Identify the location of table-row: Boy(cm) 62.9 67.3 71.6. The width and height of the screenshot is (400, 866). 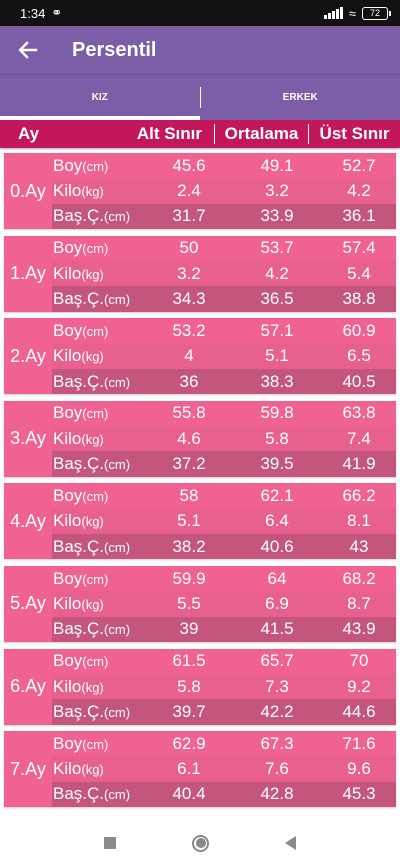
(224, 744).